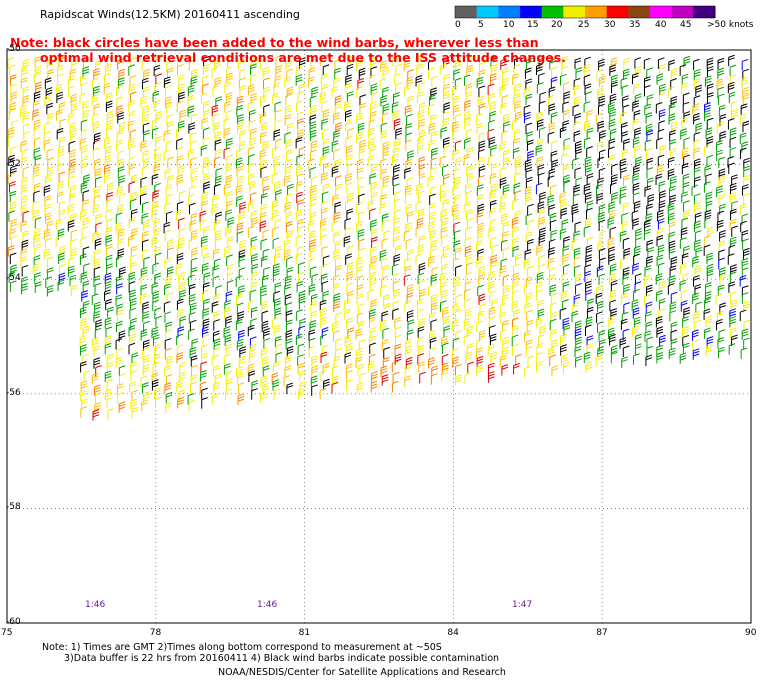 The image size is (760, 688). Describe the element at coordinates (487, 12) in the screenshot. I see `legend-swatch` at that location.